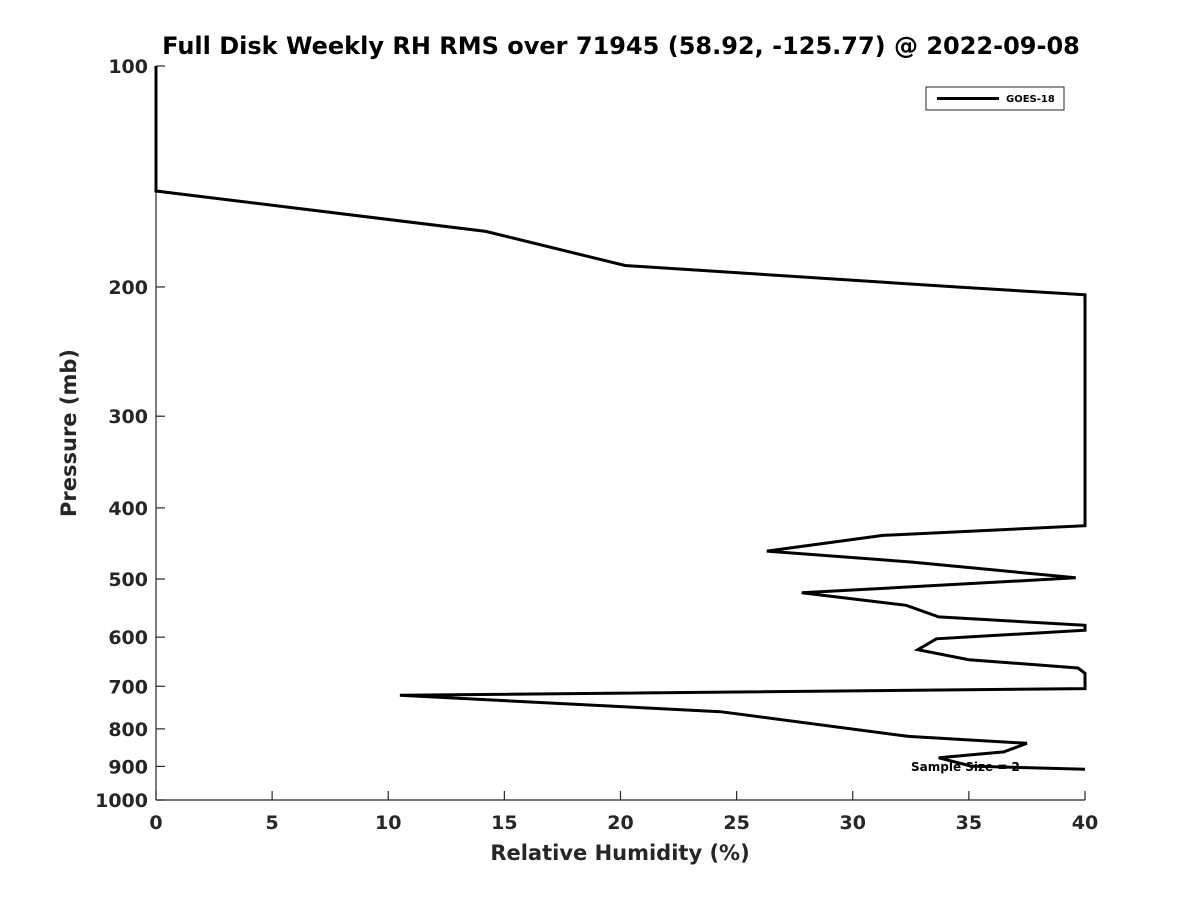 The height and width of the screenshot is (900, 1200). I want to click on y-tick-label: 1000, so click(121, 801).